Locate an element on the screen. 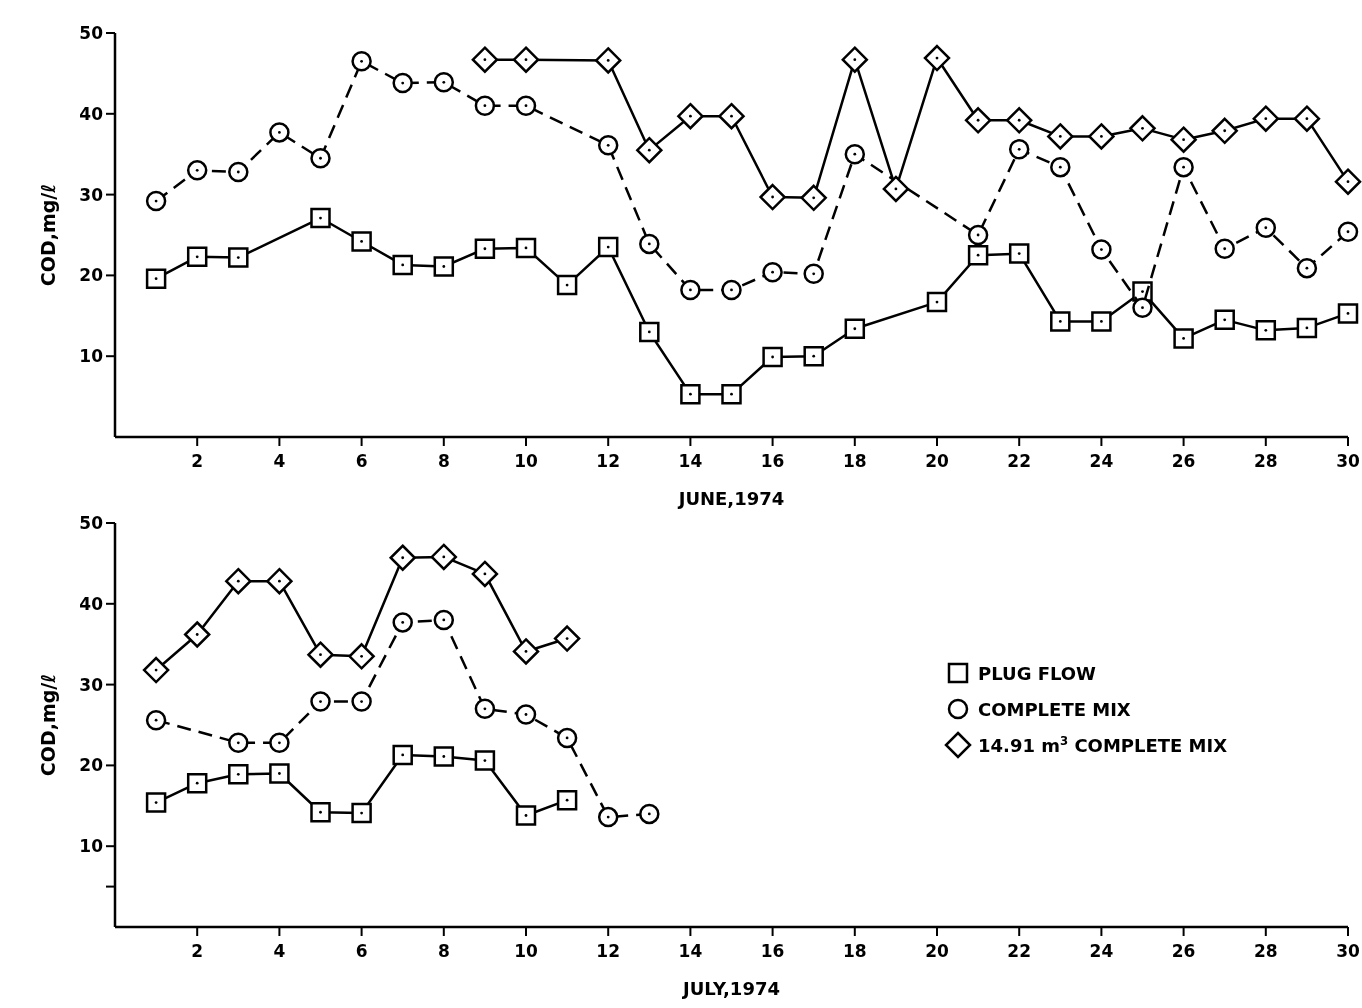  y-axis-title: COD,mg/ℓ is located at coordinates (48, 725).